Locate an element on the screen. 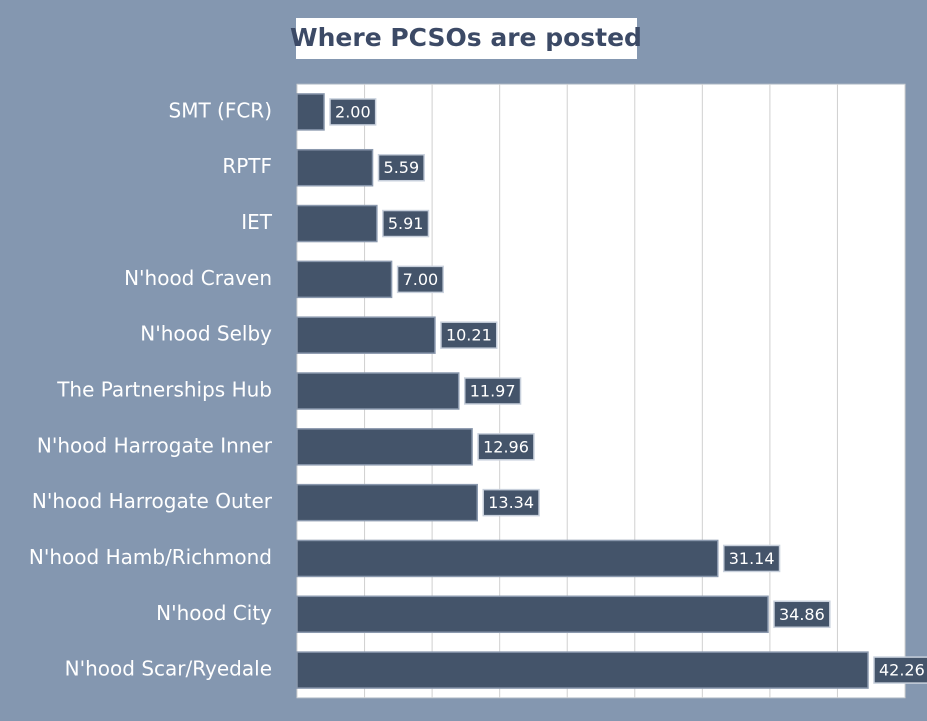  data-label: 5.91 is located at coordinates (406, 223).